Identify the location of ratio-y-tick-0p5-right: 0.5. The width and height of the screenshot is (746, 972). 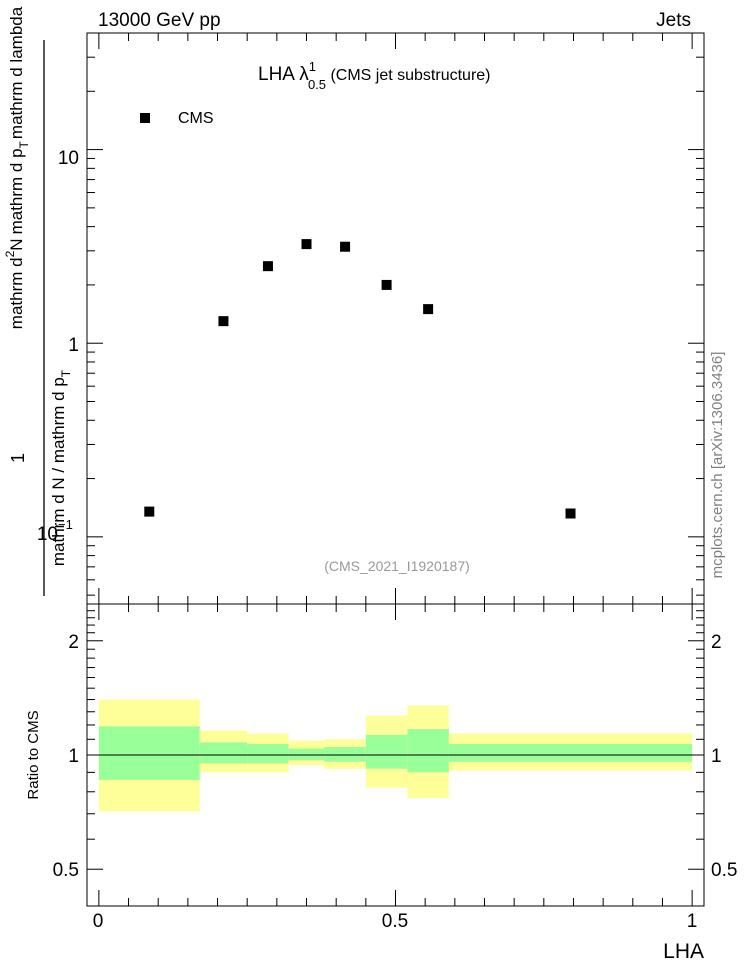
(724, 870).